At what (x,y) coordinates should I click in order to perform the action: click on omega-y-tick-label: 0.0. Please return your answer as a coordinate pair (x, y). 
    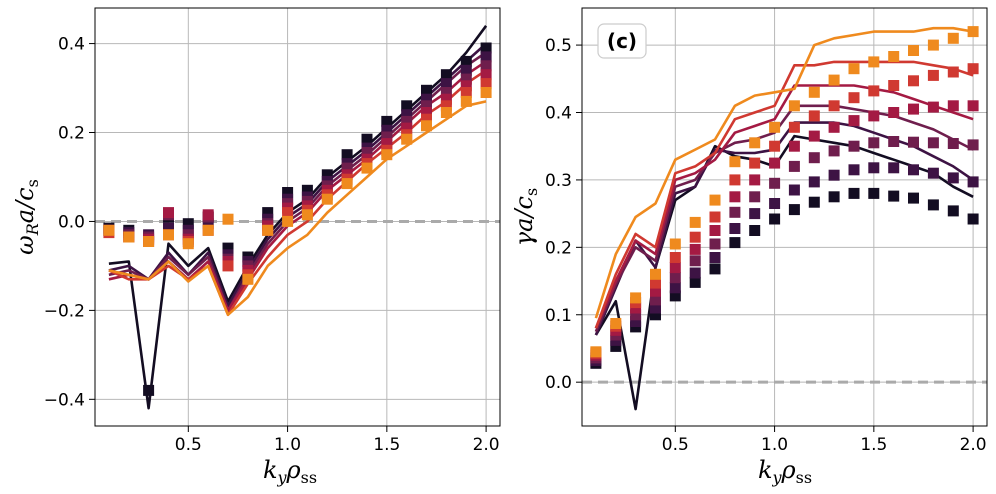
    Looking at the image, I should click on (71, 222).